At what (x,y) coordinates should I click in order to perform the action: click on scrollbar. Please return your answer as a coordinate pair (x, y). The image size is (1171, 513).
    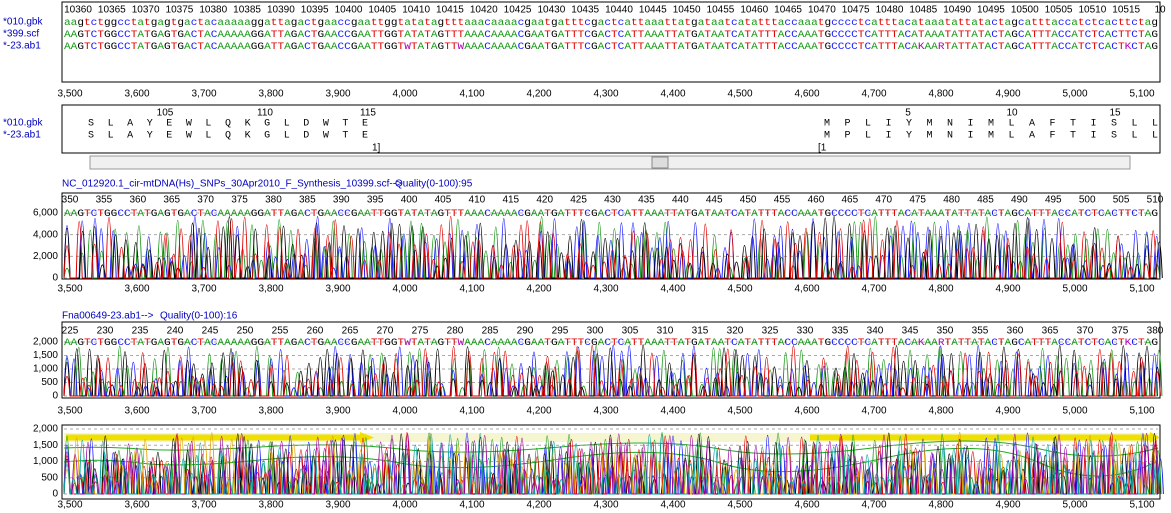
    Looking at the image, I should click on (610, 162).